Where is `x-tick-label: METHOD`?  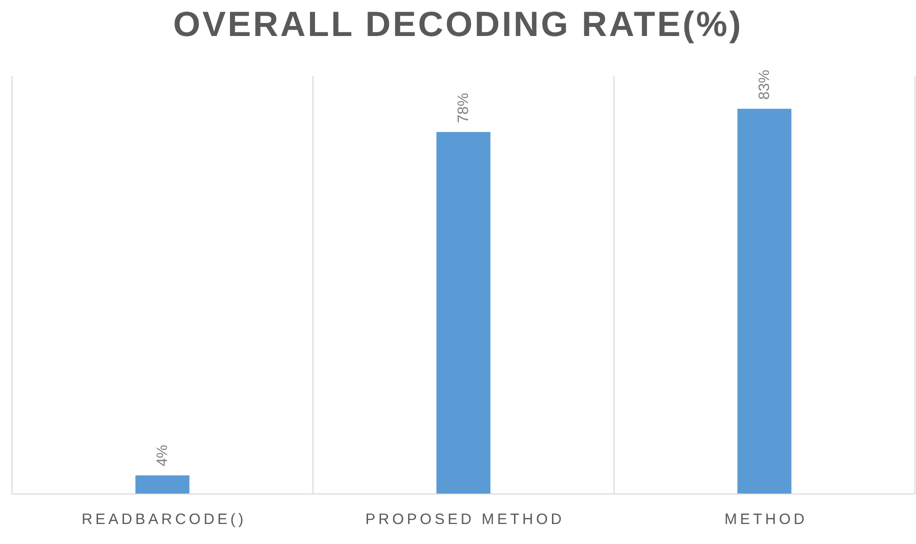
x-tick-label: METHOD is located at coordinates (766, 519).